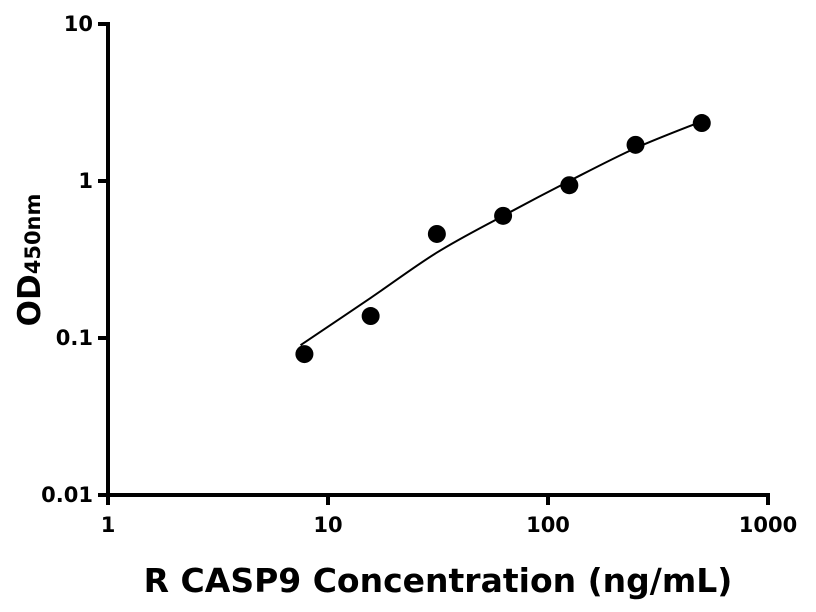  I want to click on y-axis-label-group: OD450nm, so click(30, 260).